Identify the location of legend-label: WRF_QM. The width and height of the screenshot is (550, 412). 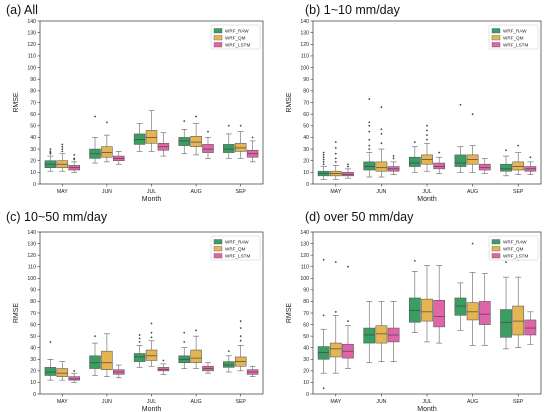
(235, 38).